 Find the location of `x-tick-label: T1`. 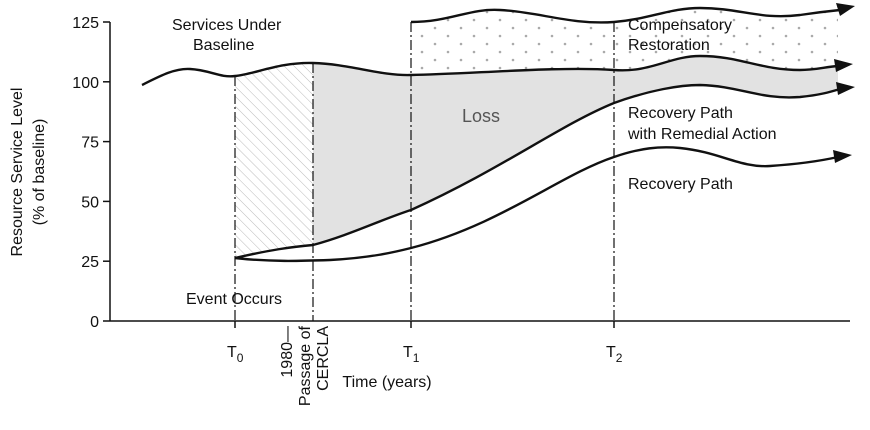

x-tick-label: T1 is located at coordinates (411, 354).